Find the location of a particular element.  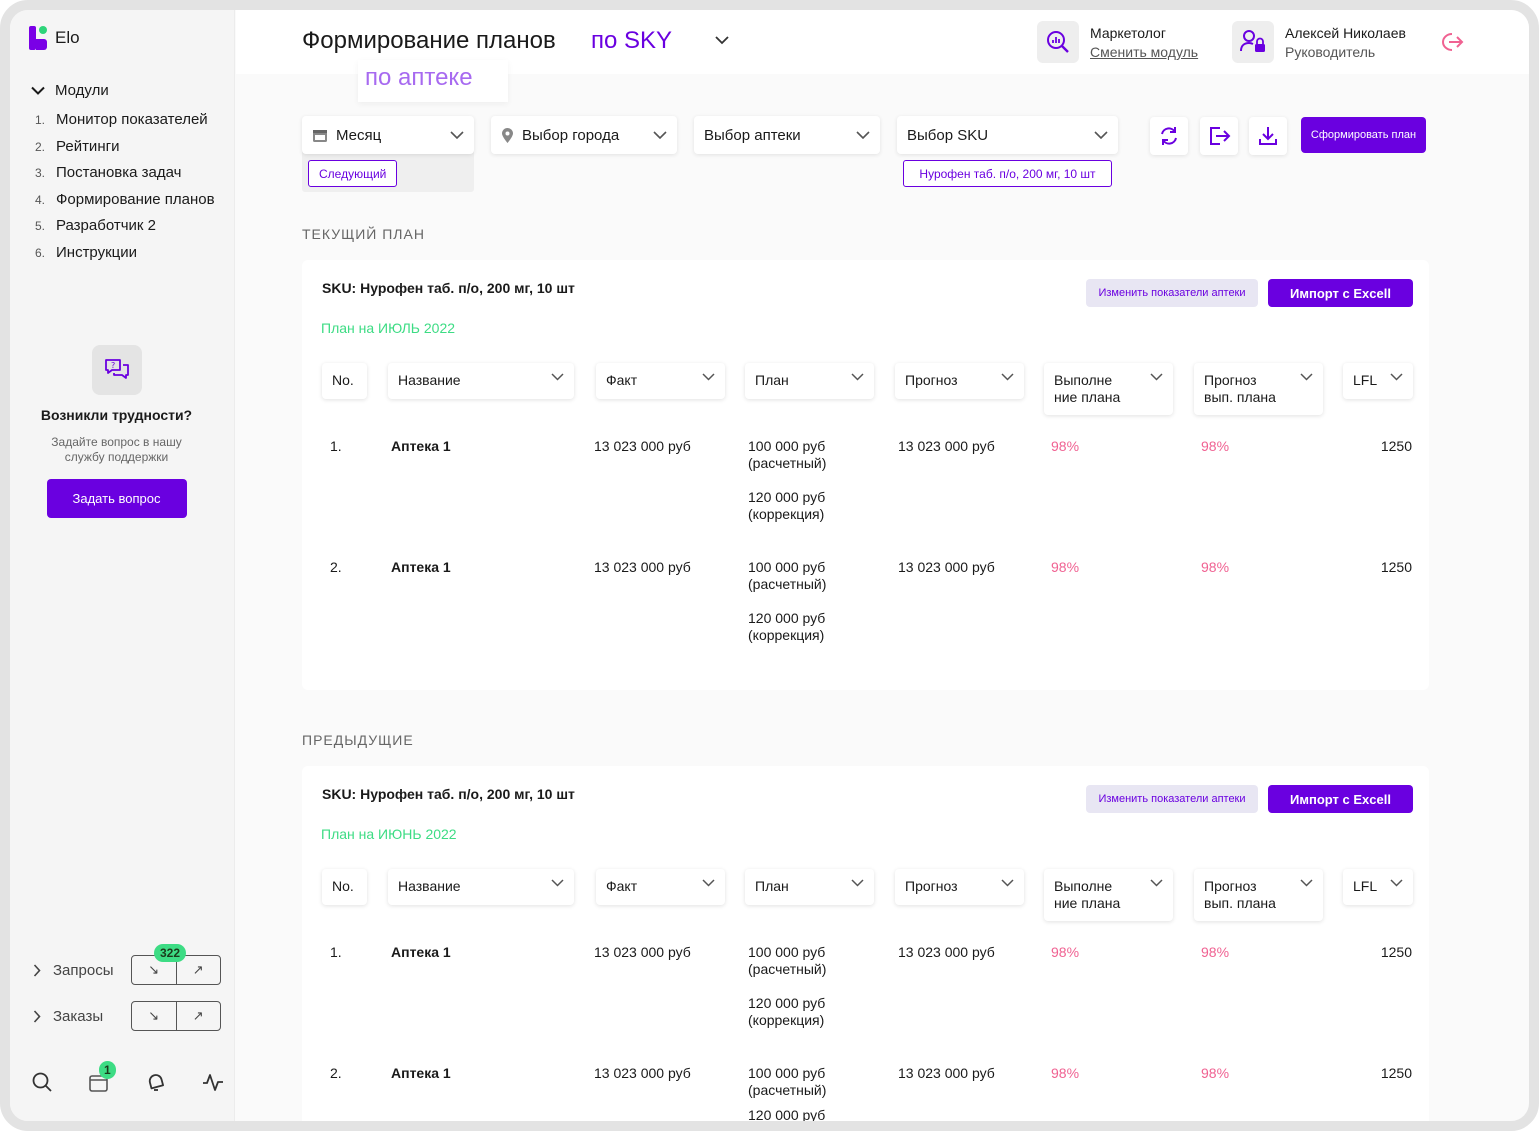

module-item-ratings: 2. Рейтинги is located at coordinates (125, 151).